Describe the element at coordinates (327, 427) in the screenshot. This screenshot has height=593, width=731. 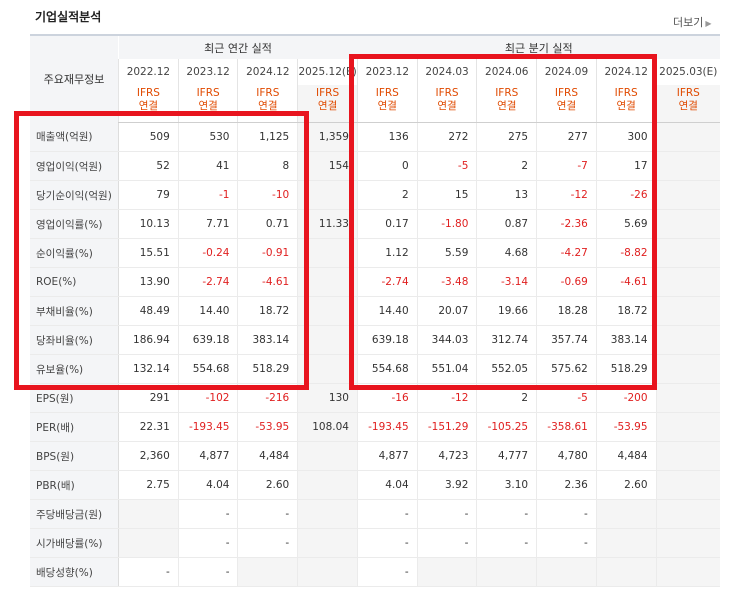
I see `table-cell: 108.04` at that location.